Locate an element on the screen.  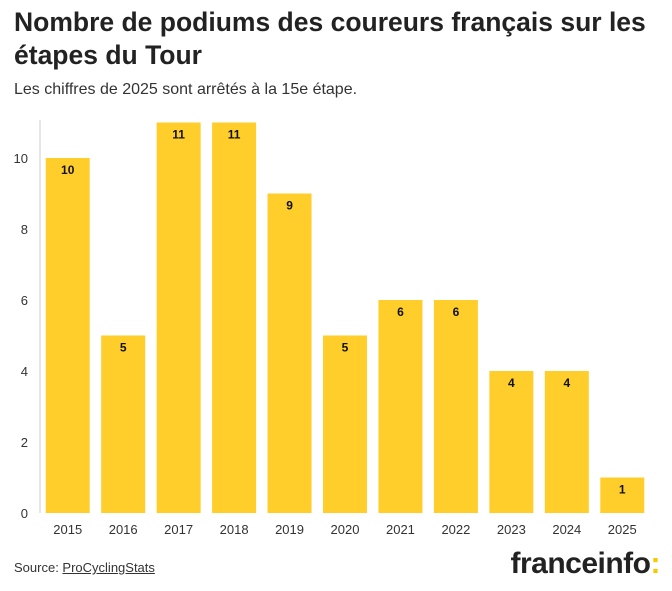
y-tick-label: 10 is located at coordinates (21, 158).